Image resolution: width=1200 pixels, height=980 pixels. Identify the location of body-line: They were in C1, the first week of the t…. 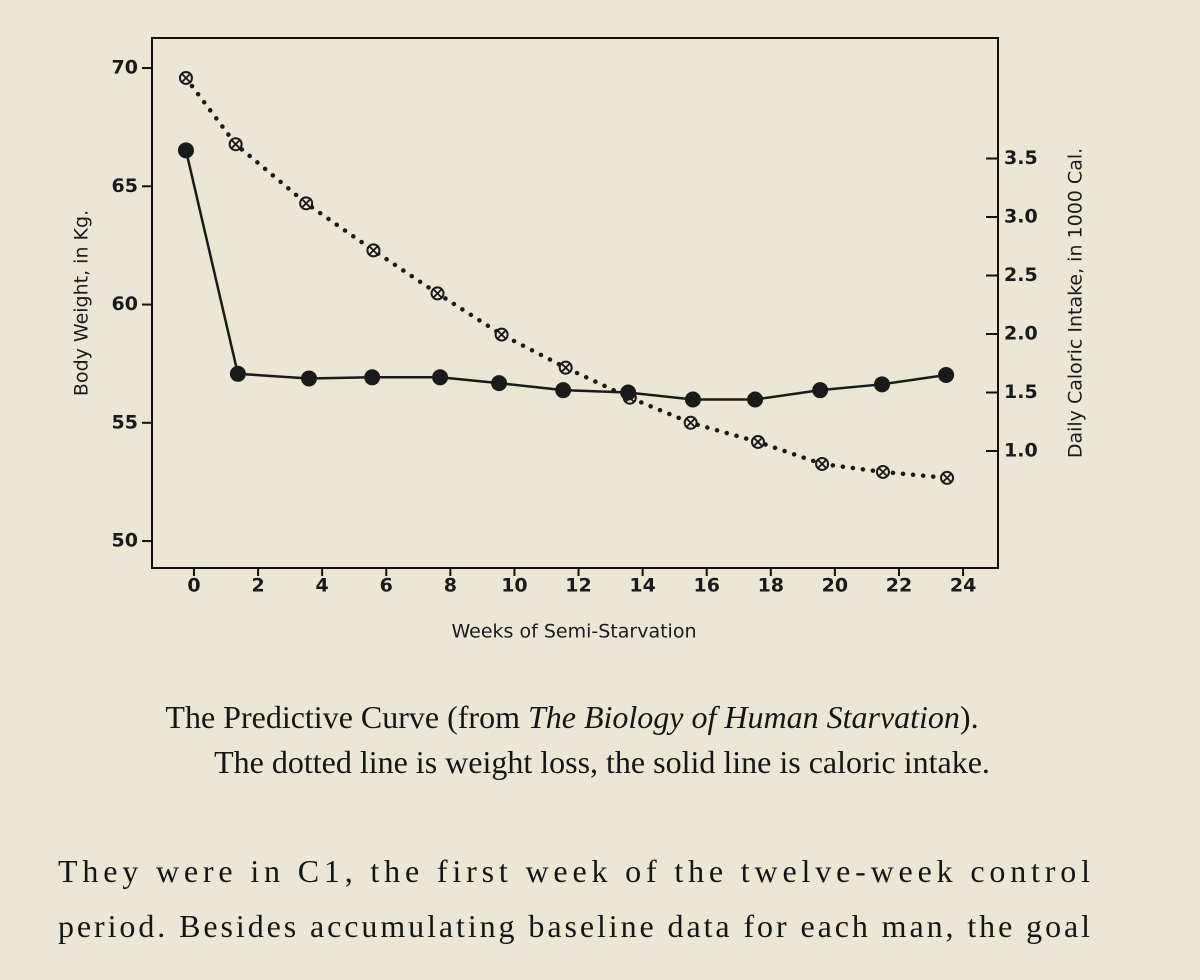
(574, 871).